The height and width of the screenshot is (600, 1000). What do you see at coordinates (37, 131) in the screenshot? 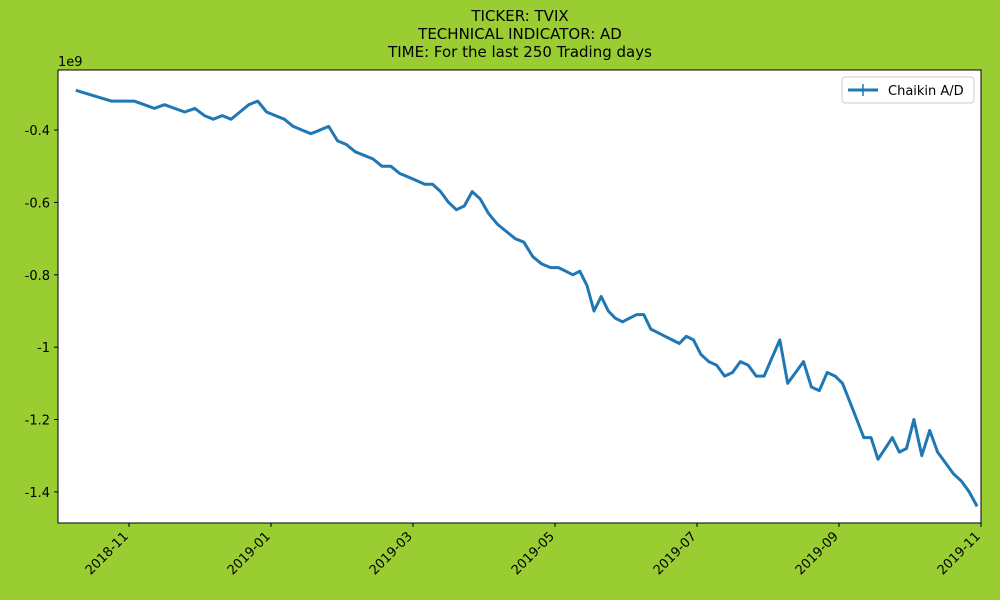
I see `y-tick-label: -0.4` at bounding box center [37, 131].